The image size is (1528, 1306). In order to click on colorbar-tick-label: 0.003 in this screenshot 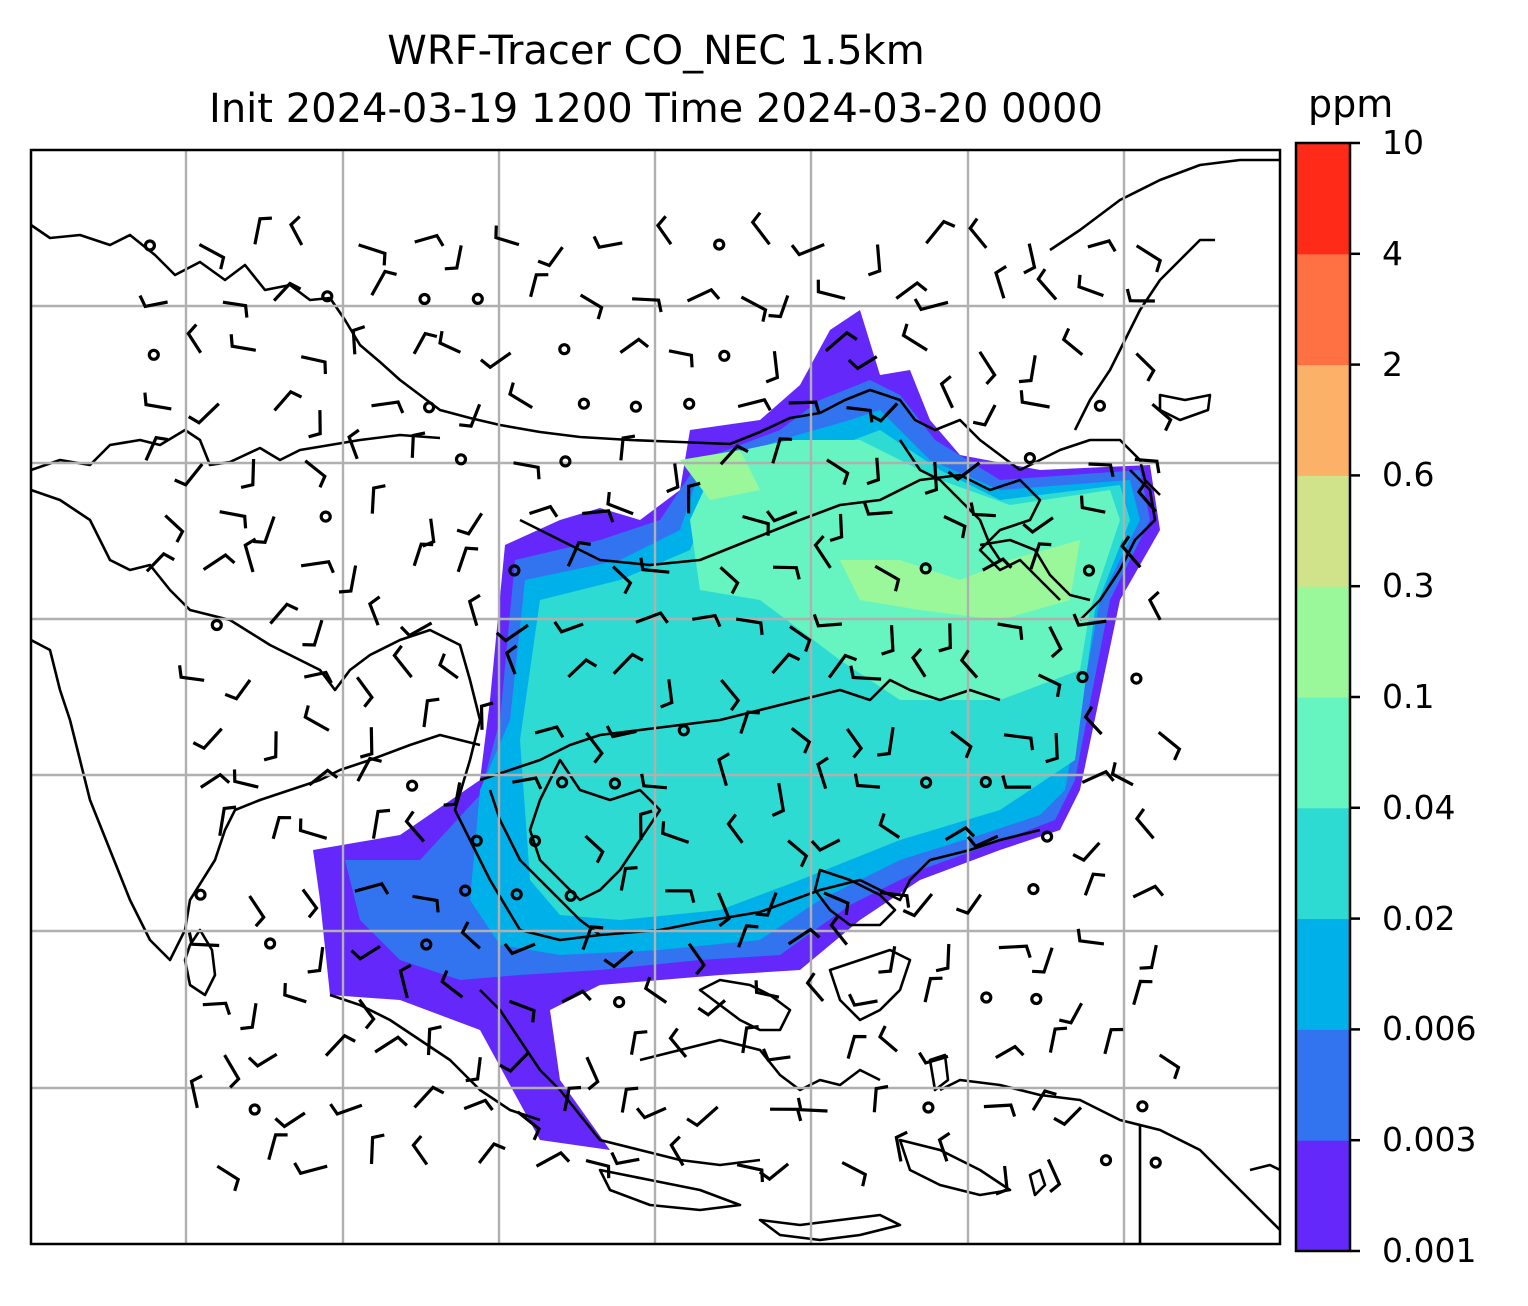, I will do `click(1429, 1140)`.